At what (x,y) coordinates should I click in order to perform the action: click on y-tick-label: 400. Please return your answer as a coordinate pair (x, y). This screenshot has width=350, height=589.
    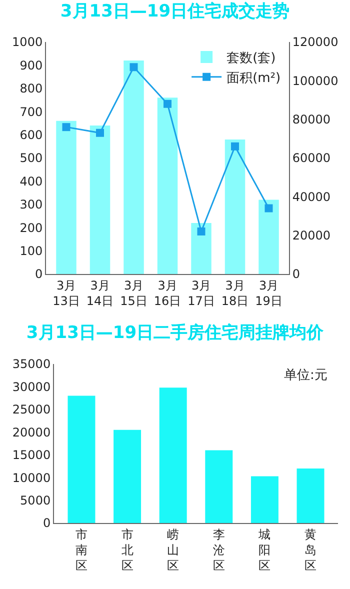
    Looking at the image, I should click on (31, 181).